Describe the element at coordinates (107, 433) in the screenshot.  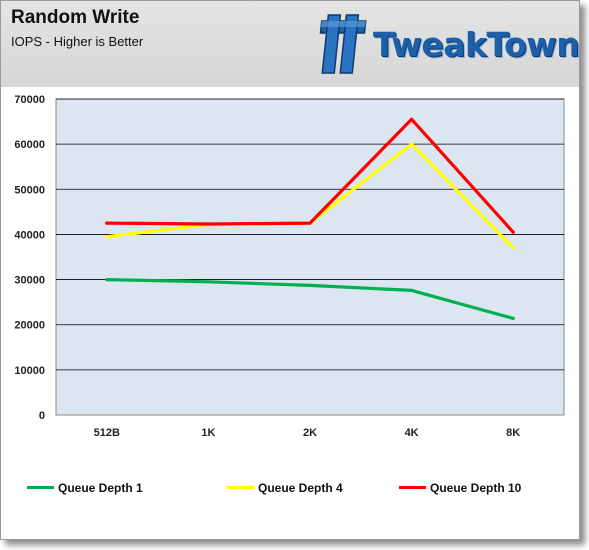
I see `x-tick-label: 512B` at that location.